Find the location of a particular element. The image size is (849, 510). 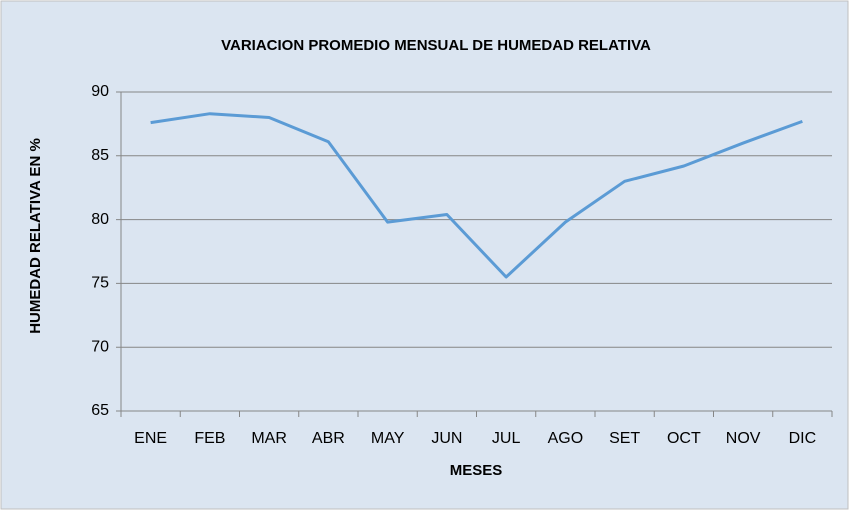

x-tick-label: MAY is located at coordinates (388, 438).